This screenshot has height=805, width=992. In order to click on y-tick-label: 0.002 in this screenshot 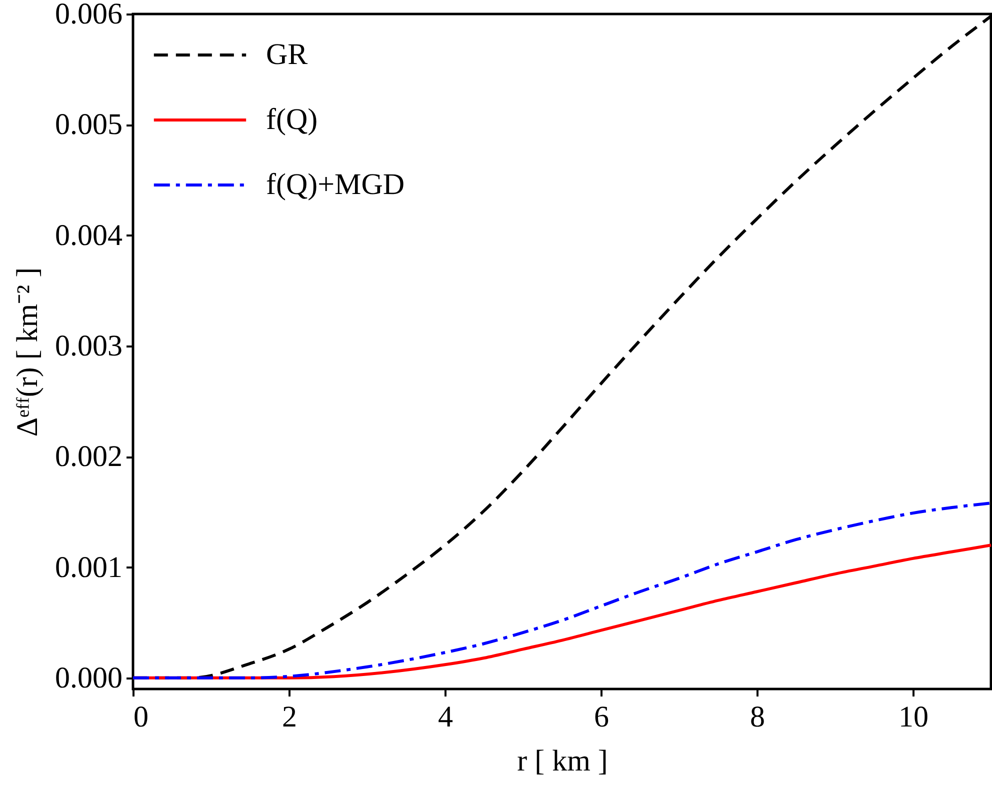, I will do `click(88, 457)`.